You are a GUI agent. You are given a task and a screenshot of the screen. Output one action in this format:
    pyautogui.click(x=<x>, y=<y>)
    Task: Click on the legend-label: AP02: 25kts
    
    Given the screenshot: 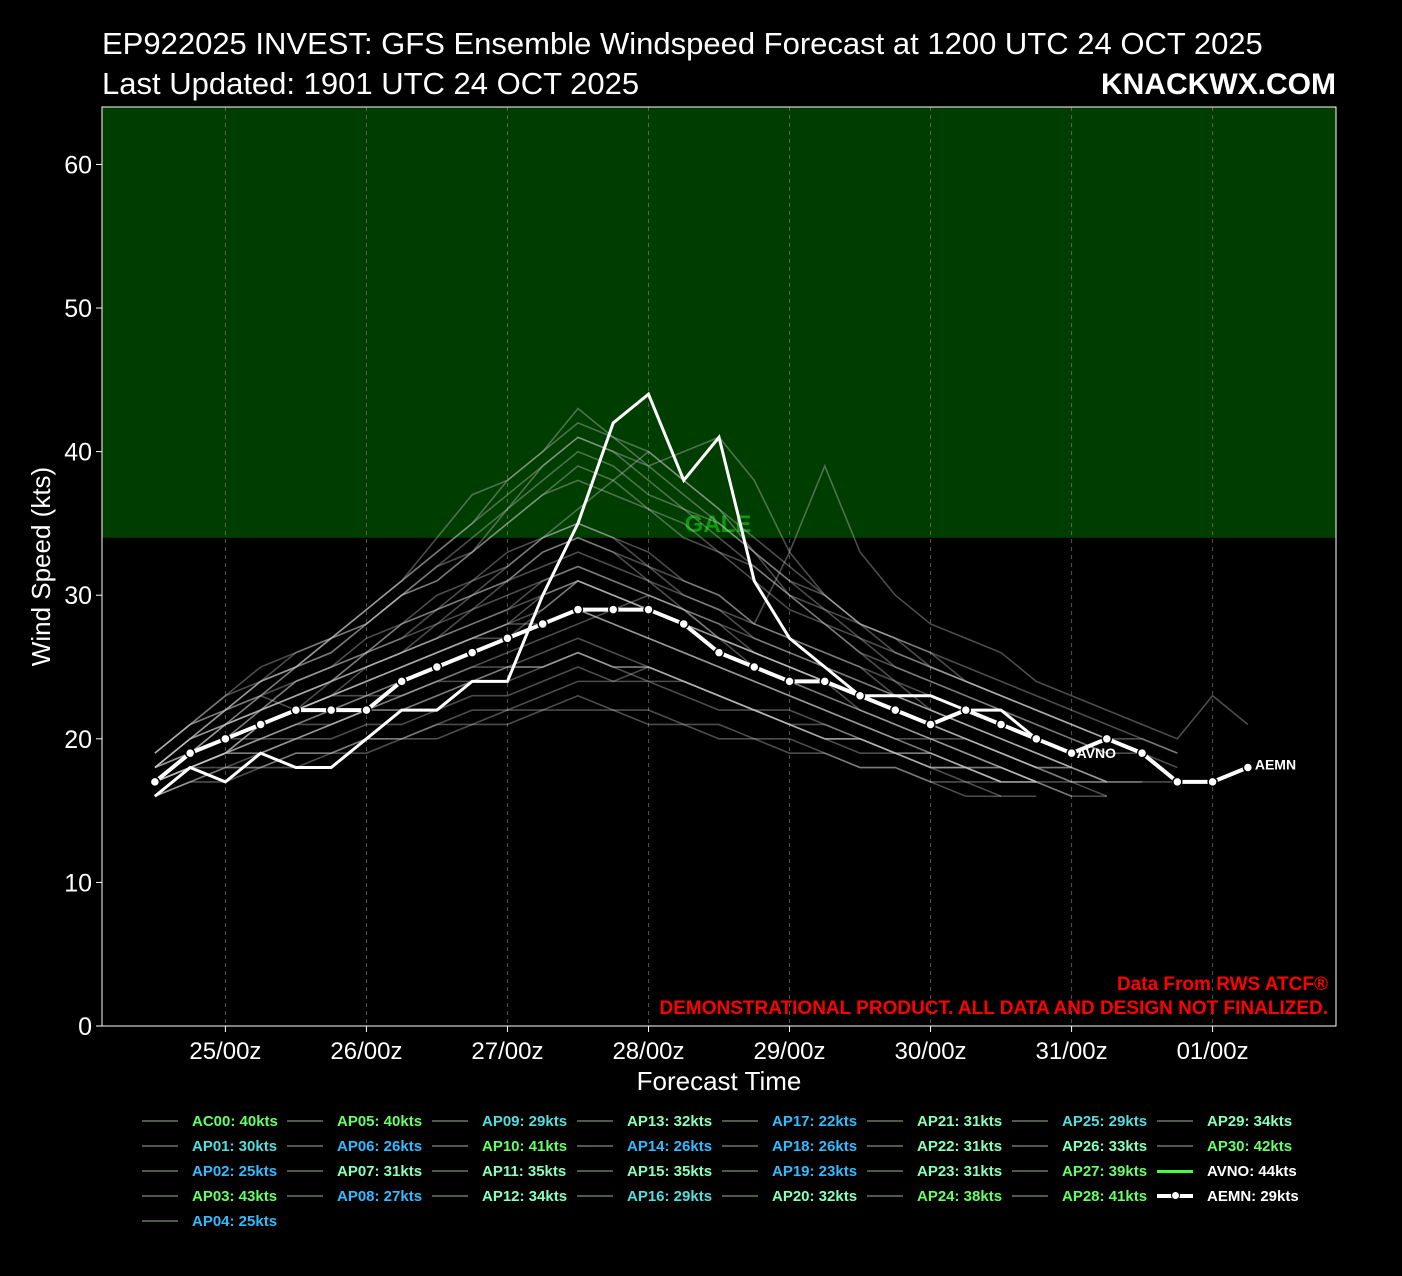 What is the action you would take?
    pyautogui.click(x=235, y=1171)
    